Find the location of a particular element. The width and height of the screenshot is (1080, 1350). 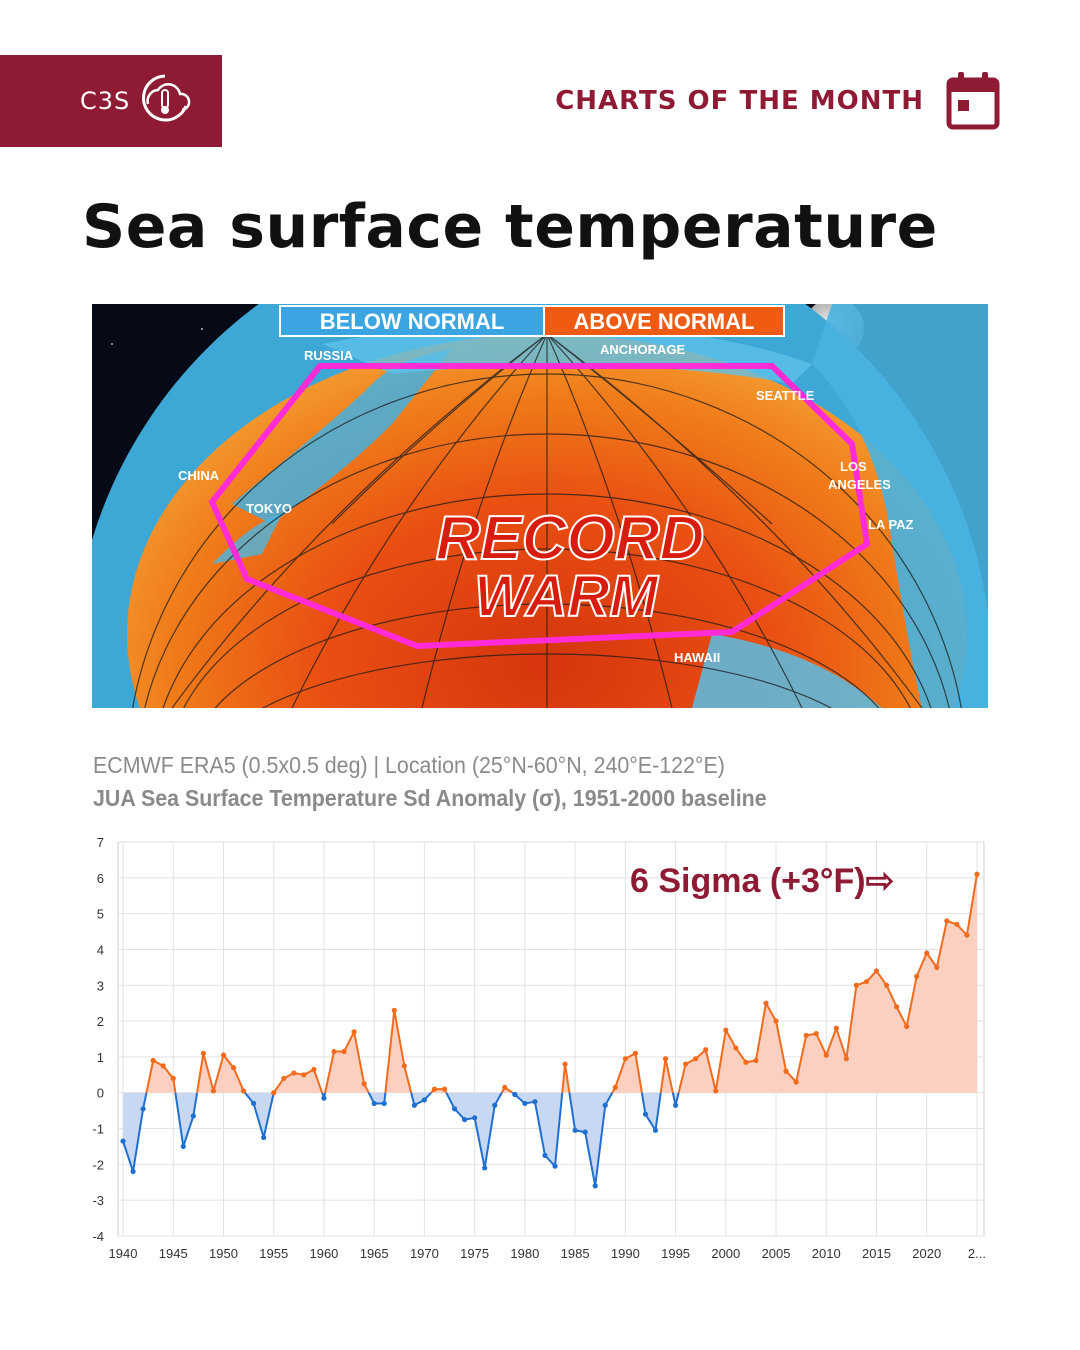

x-tick-label: 1980 is located at coordinates (524, 1253).